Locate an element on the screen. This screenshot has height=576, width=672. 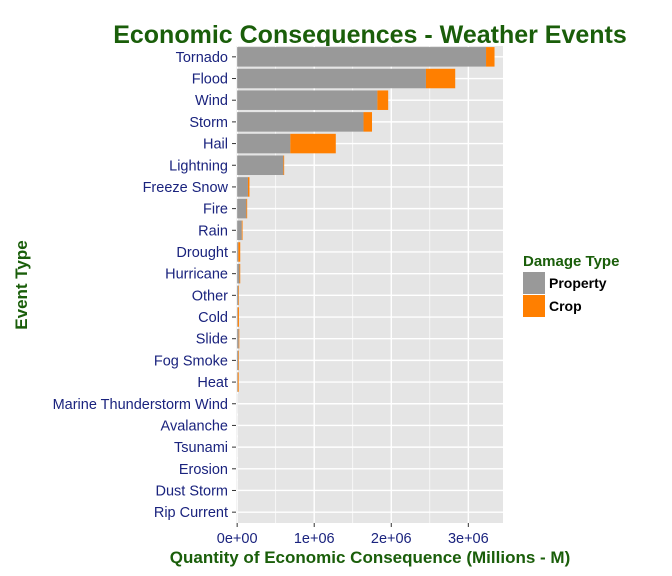
x-tick-label: 0e+00 is located at coordinates (237, 539).